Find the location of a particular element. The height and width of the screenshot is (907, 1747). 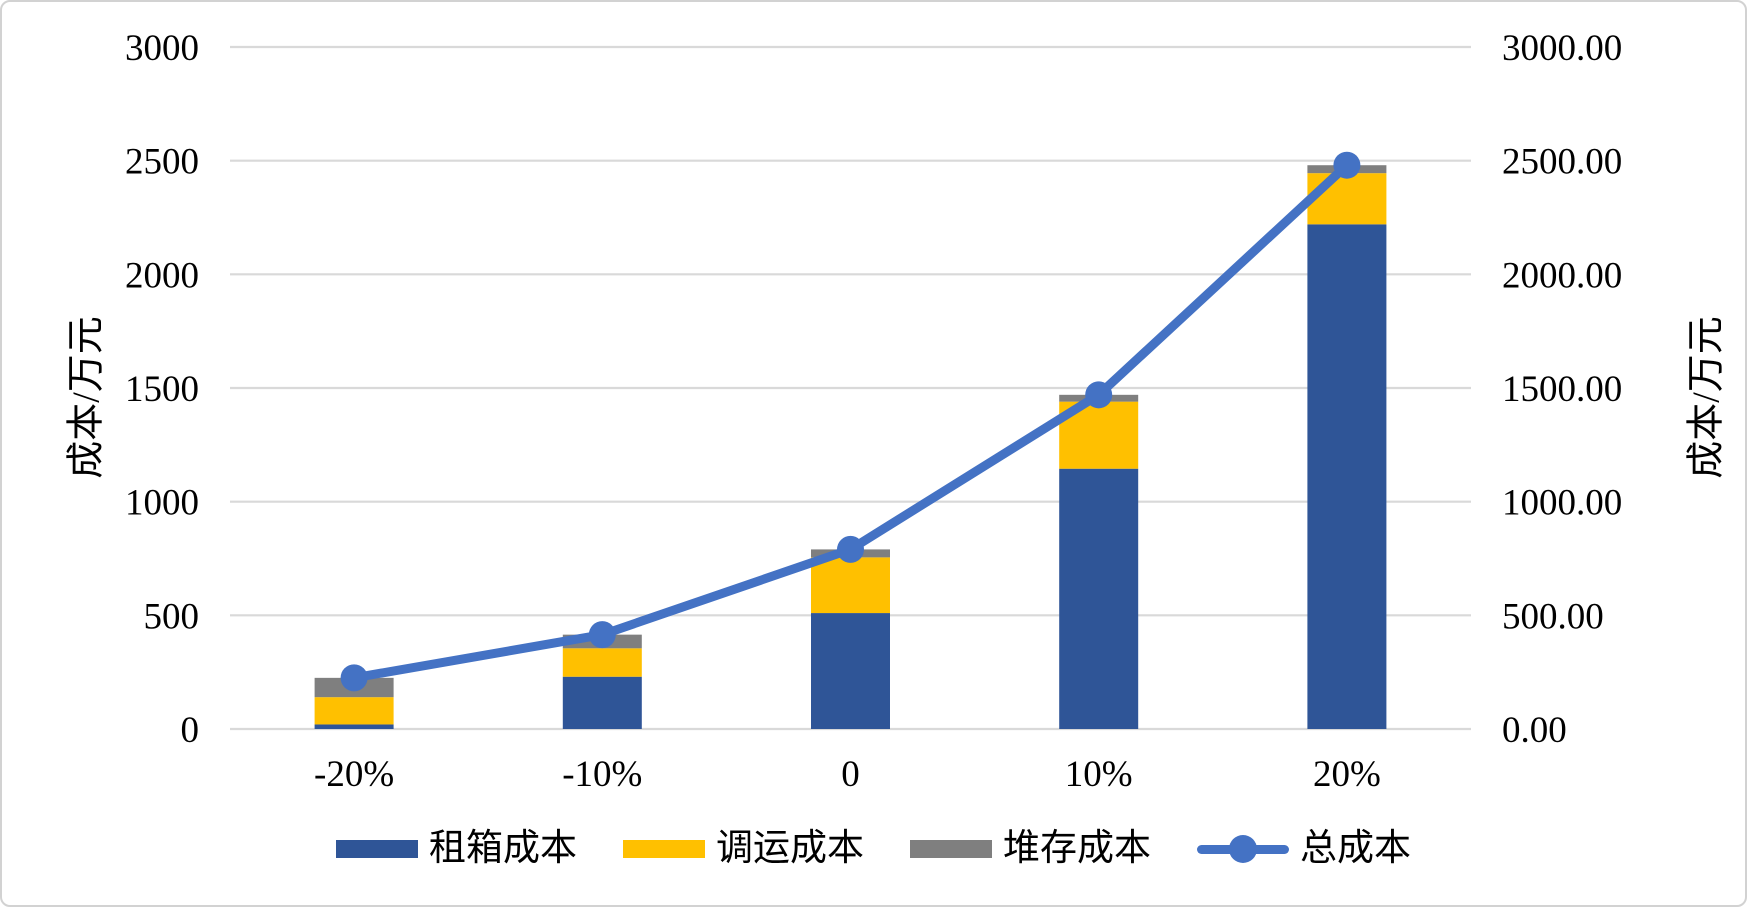

x-axis-tick-label: -10% is located at coordinates (602, 774).